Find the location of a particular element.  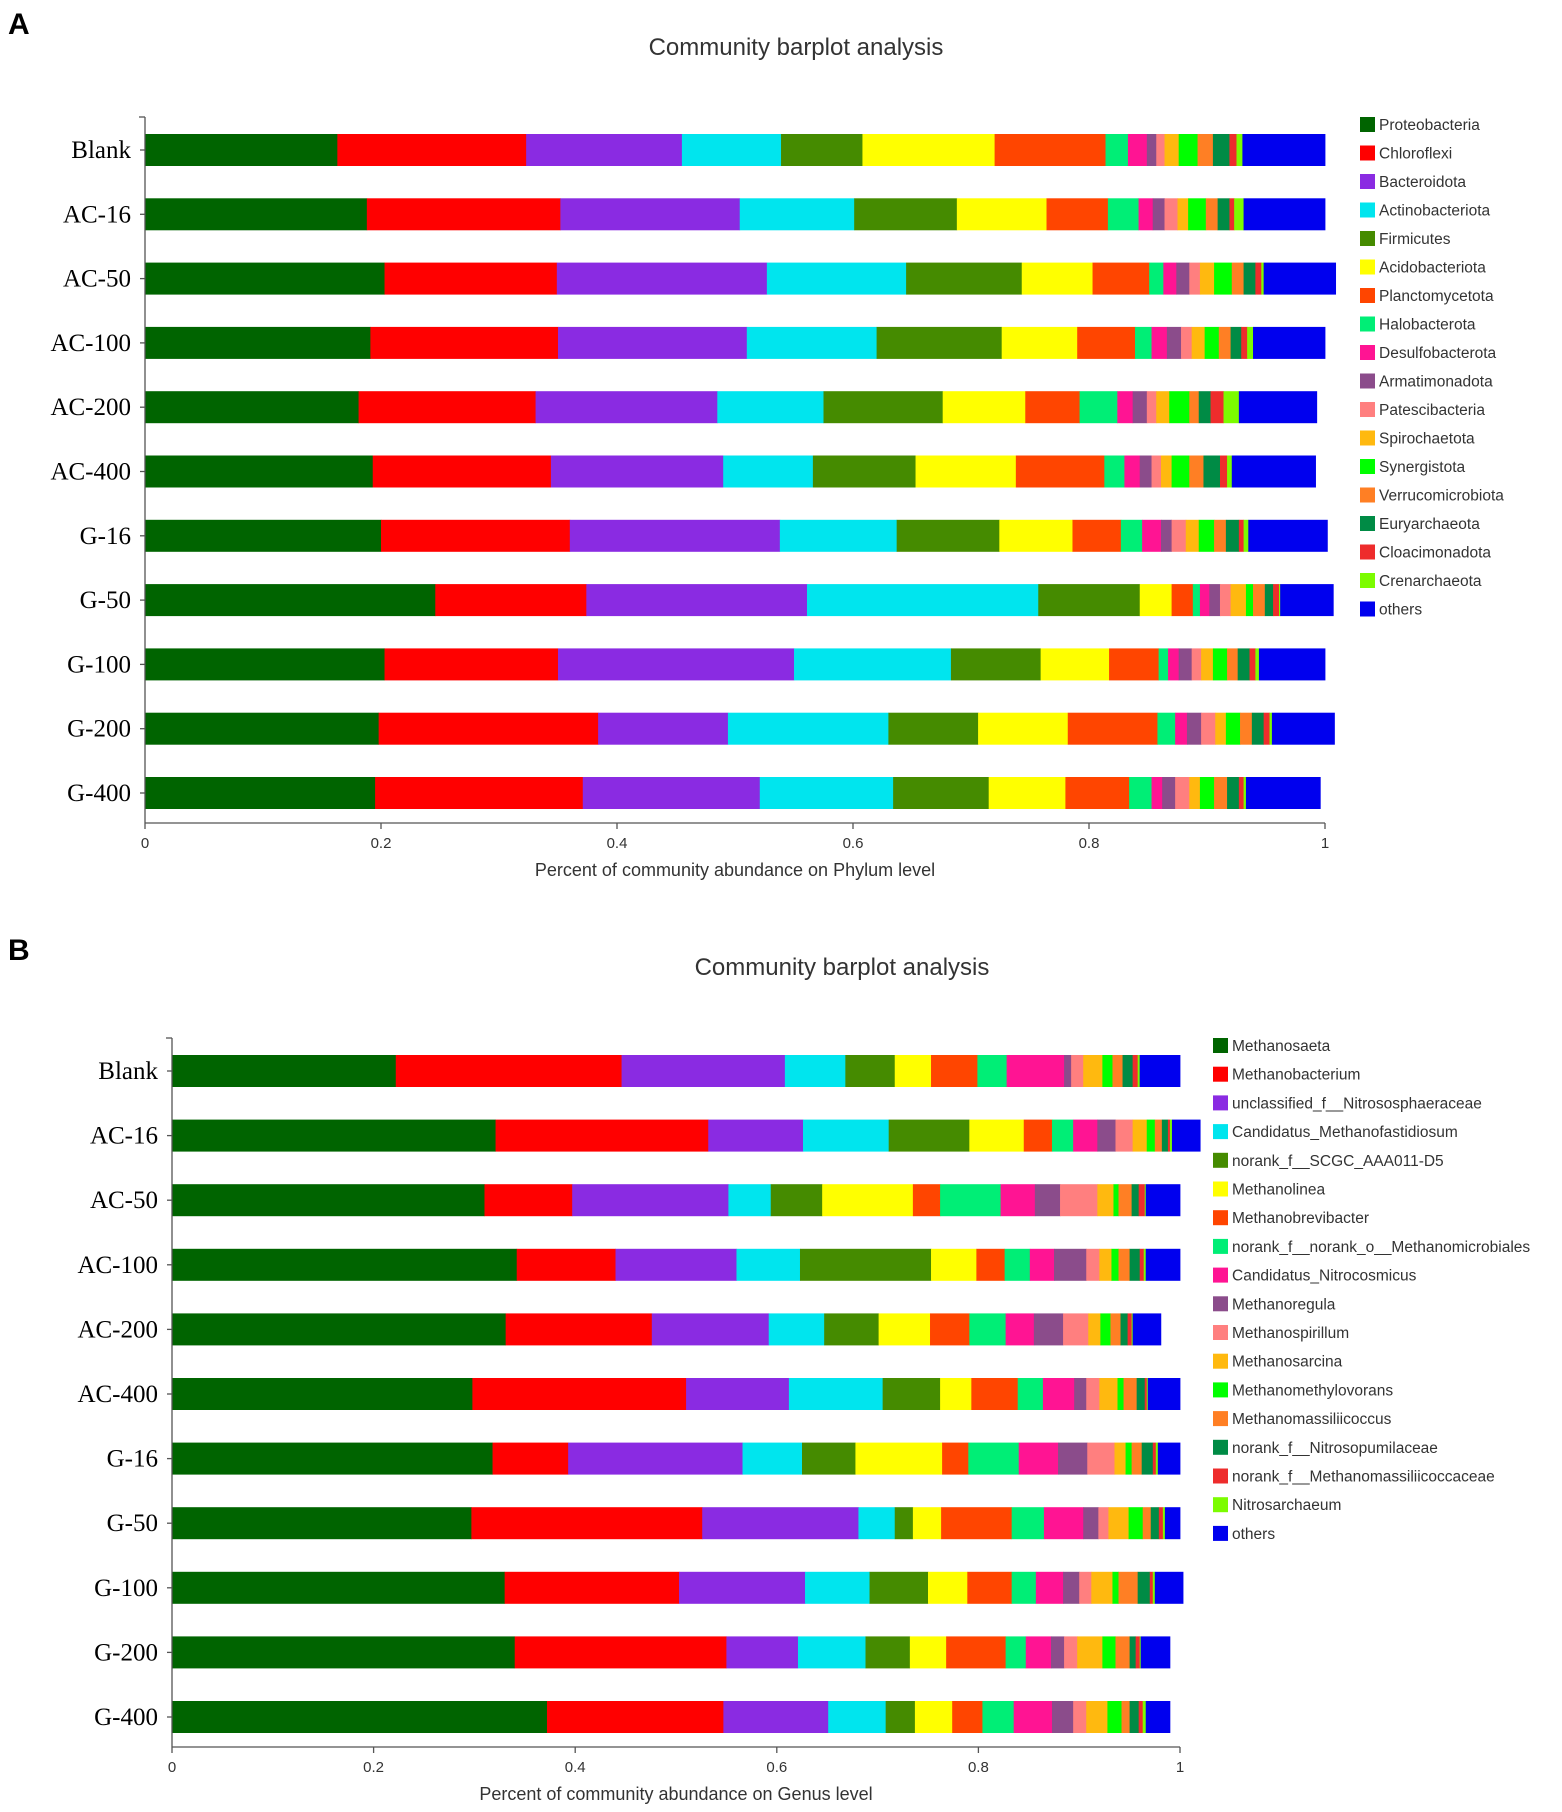

legend-item-crenarchaeota: Crenarchaeota is located at coordinates (1421, 581).